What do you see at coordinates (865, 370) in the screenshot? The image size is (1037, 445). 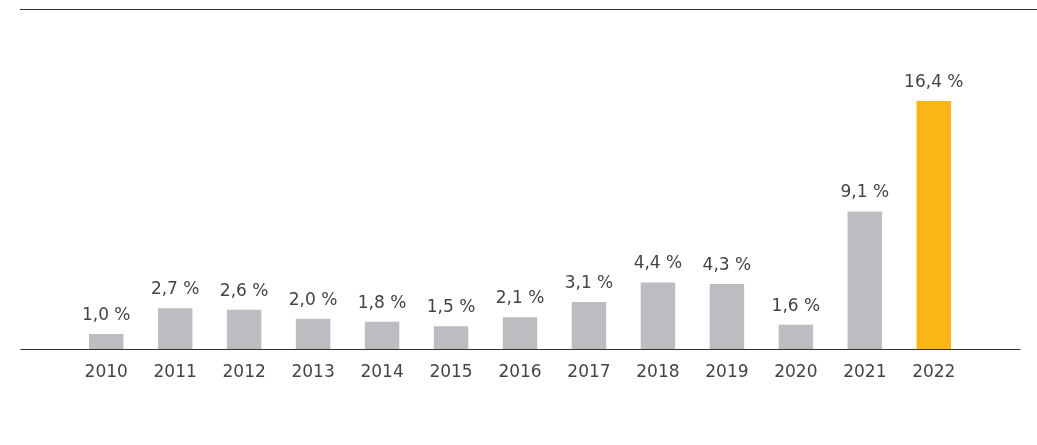 I see `x-tick-label: 2021` at bounding box center [865, 370].